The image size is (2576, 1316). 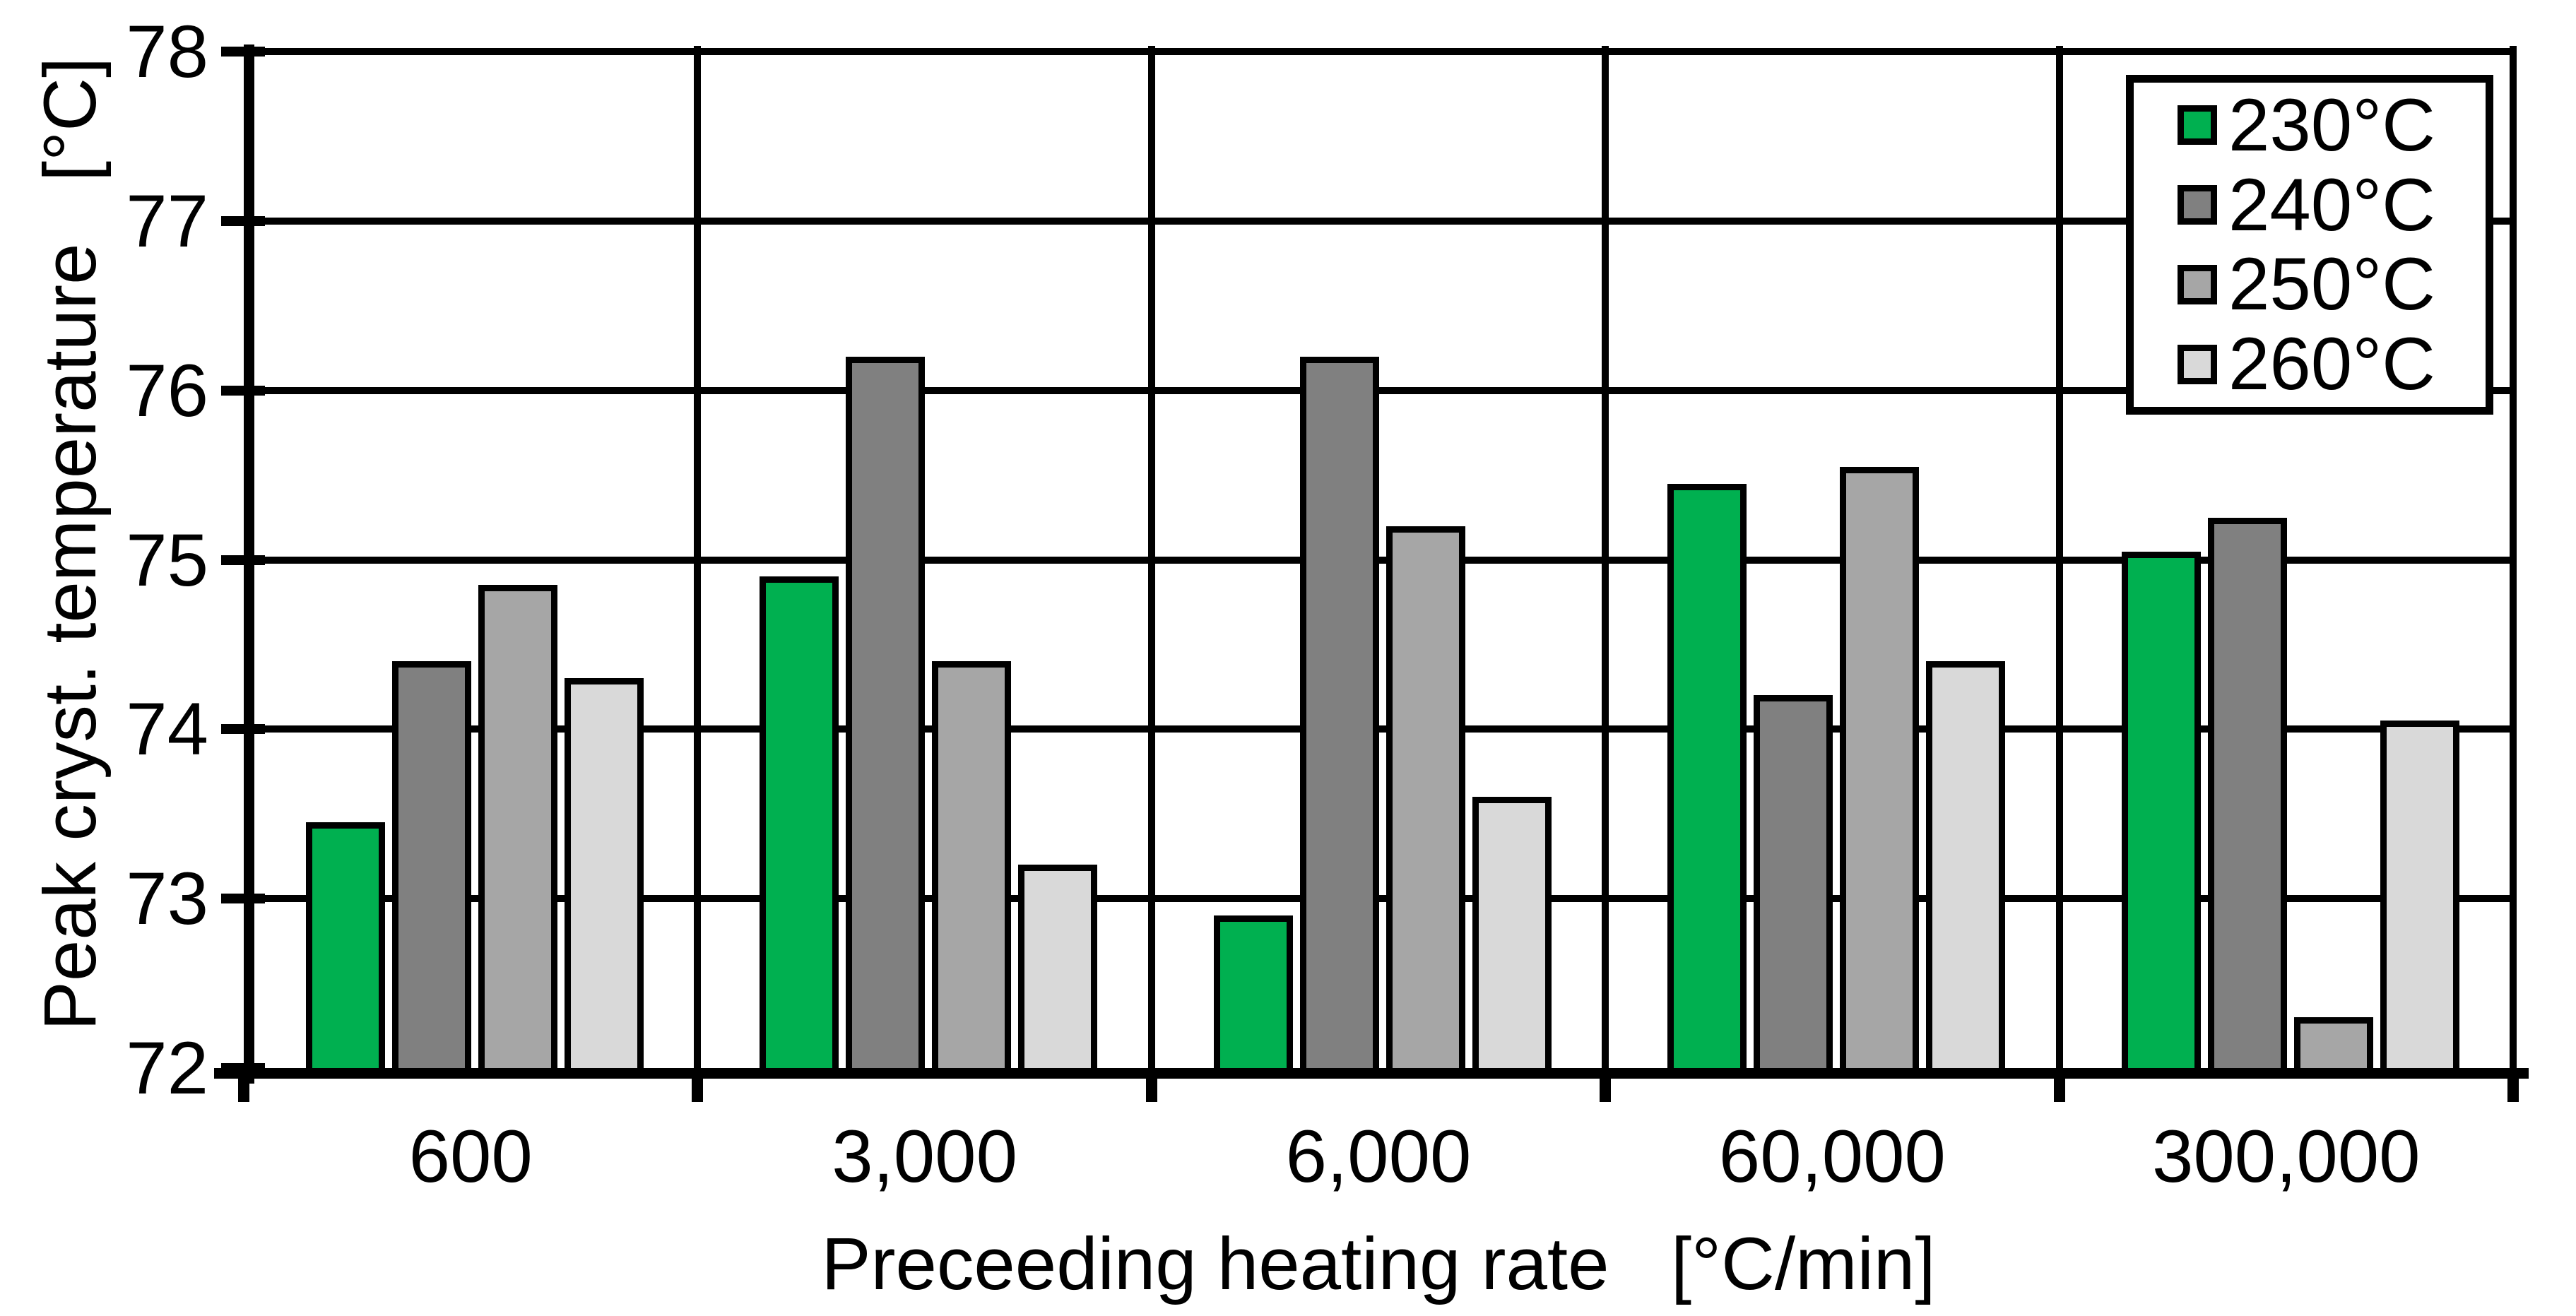 I want to click on bar-250°C-300,000, so click(x=2333, y=1042).